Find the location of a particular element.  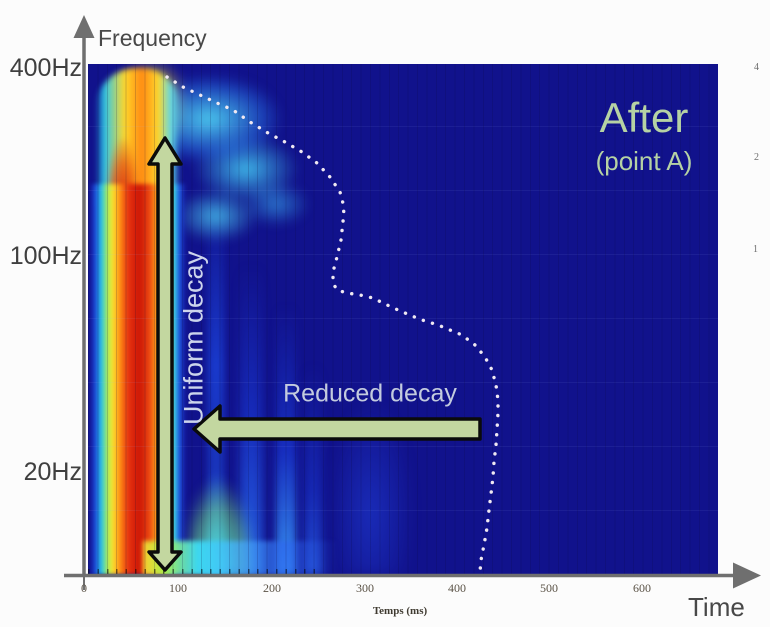

x-tick-300: 300 is located at coordinates (365, 588).